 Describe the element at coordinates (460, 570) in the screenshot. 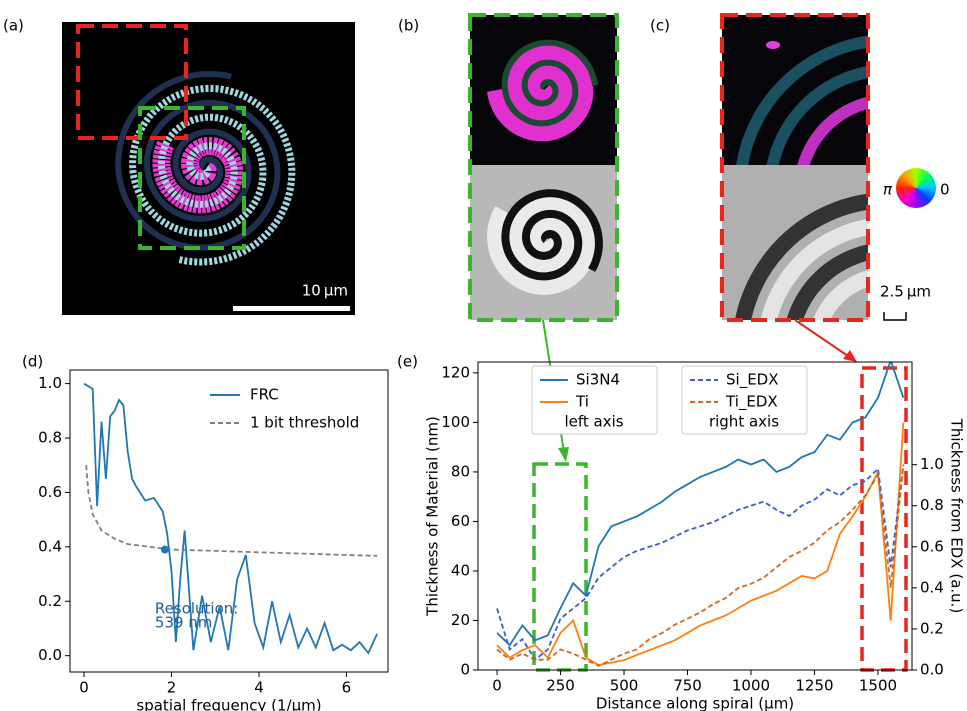

I see `y-tick-label: 40` at that location.